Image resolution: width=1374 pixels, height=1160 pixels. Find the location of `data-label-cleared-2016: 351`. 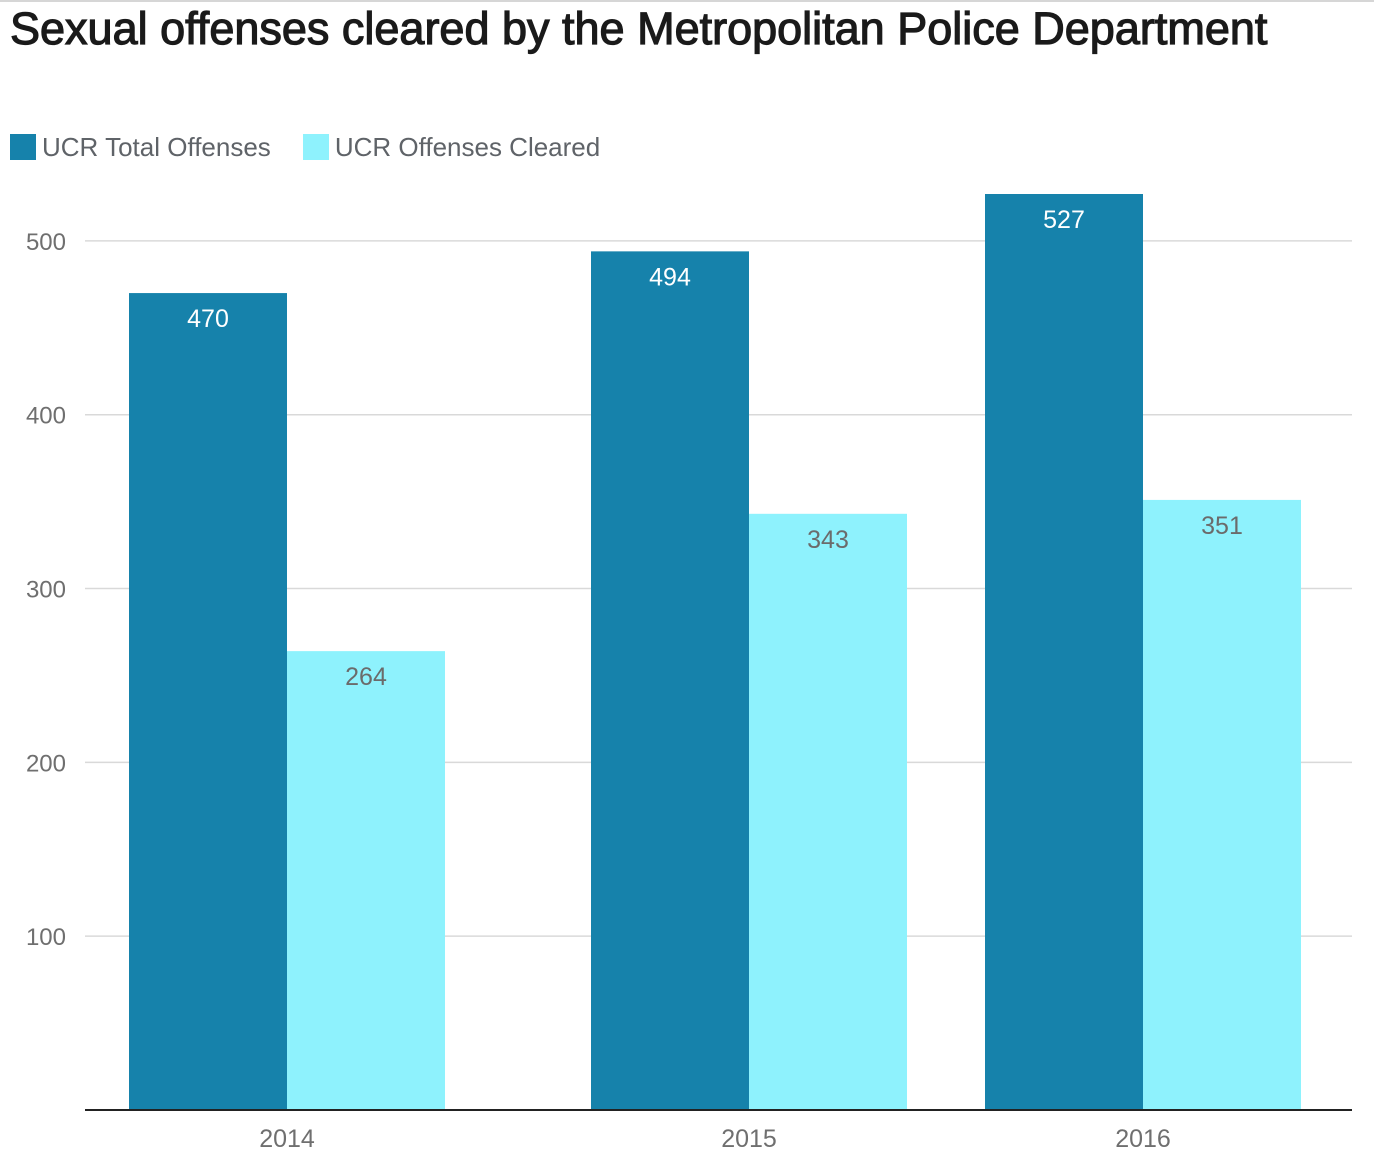

data-label-cleared-2016: 351 is located at coordinates (1222, 526).